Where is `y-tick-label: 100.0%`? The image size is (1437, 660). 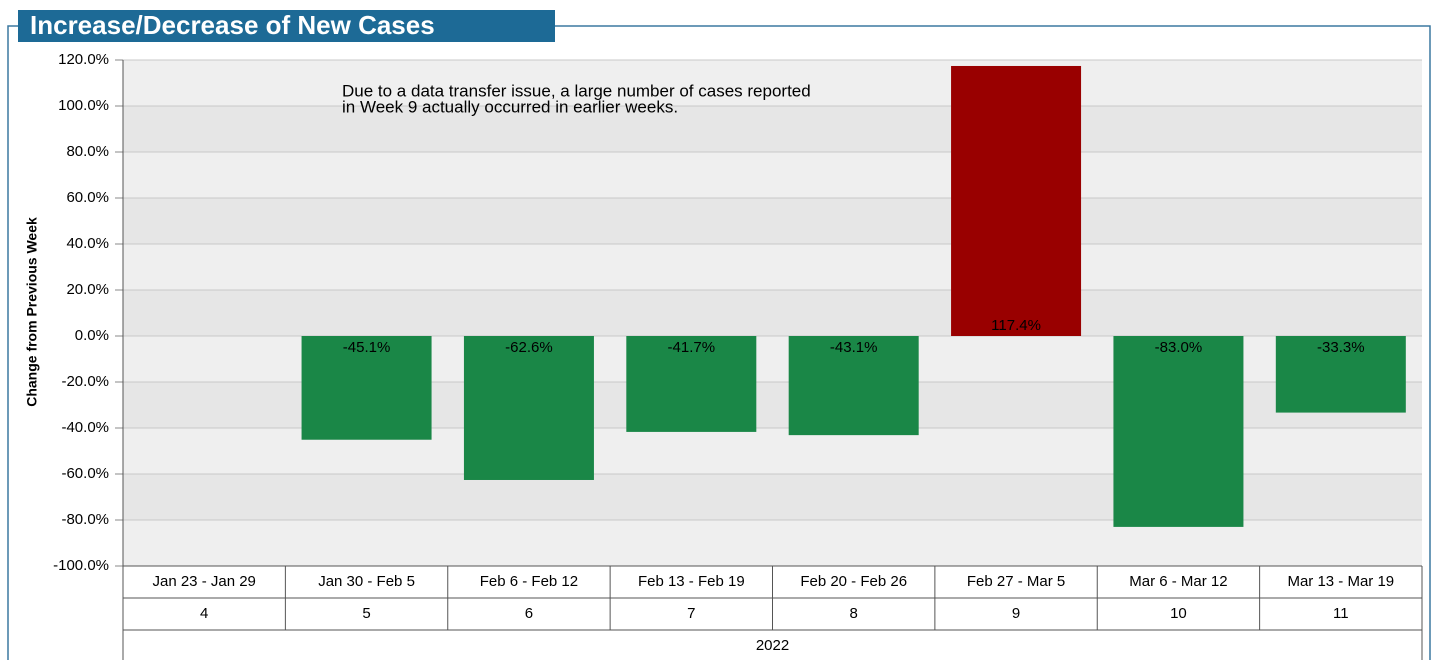
y-tick-label: 100.0% is located at coordinates (83, 105).